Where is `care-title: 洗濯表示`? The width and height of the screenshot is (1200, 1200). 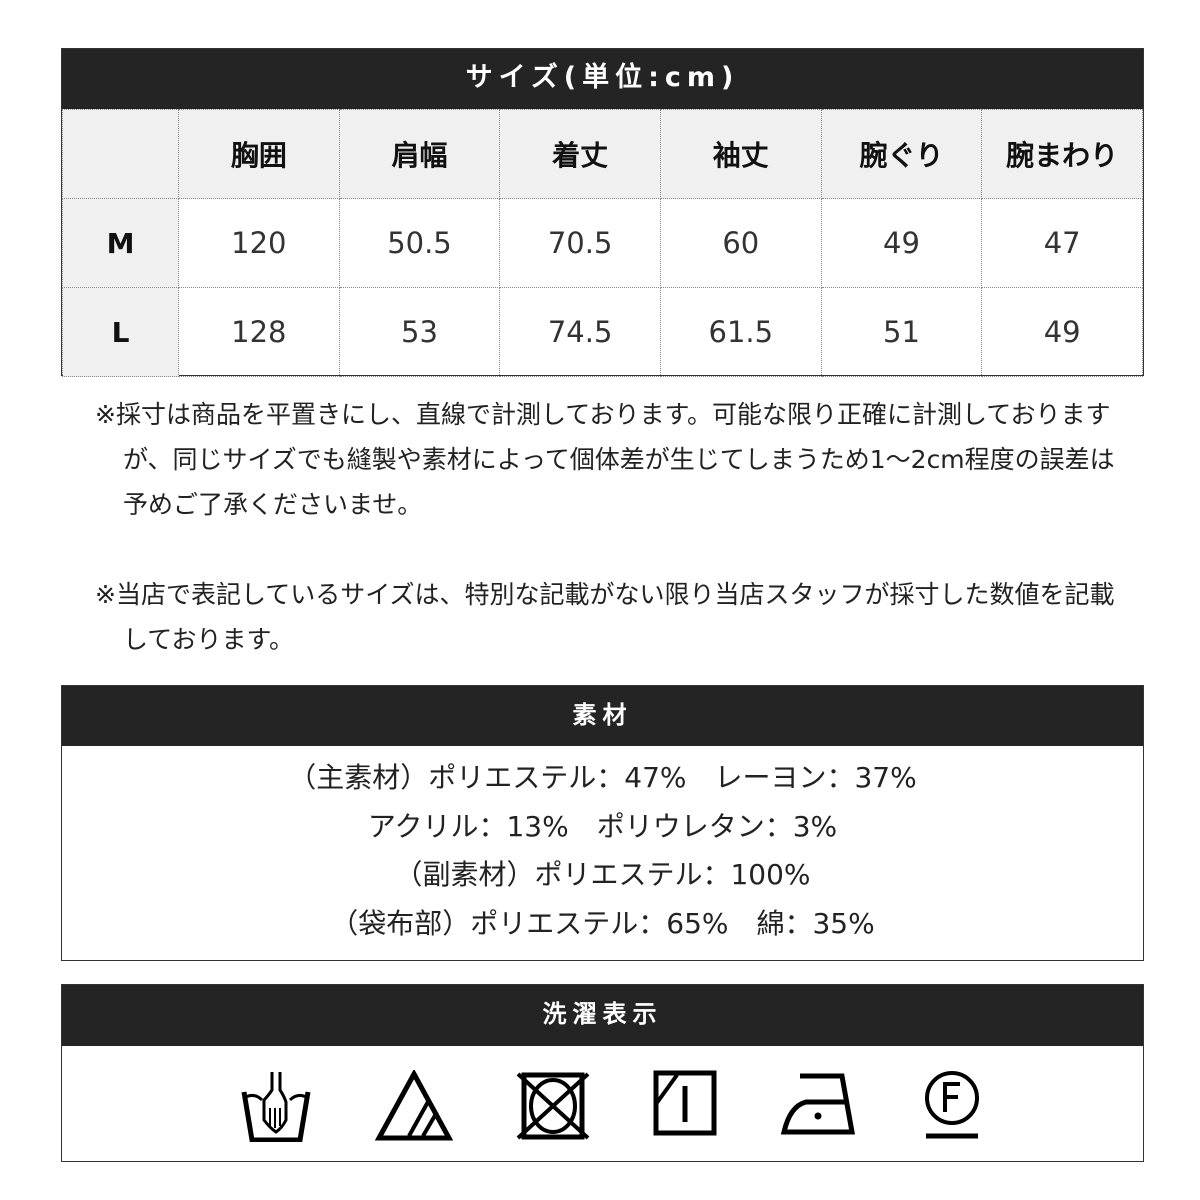
care-title: 洗濯表示 is located at coordinates (602, 1015).